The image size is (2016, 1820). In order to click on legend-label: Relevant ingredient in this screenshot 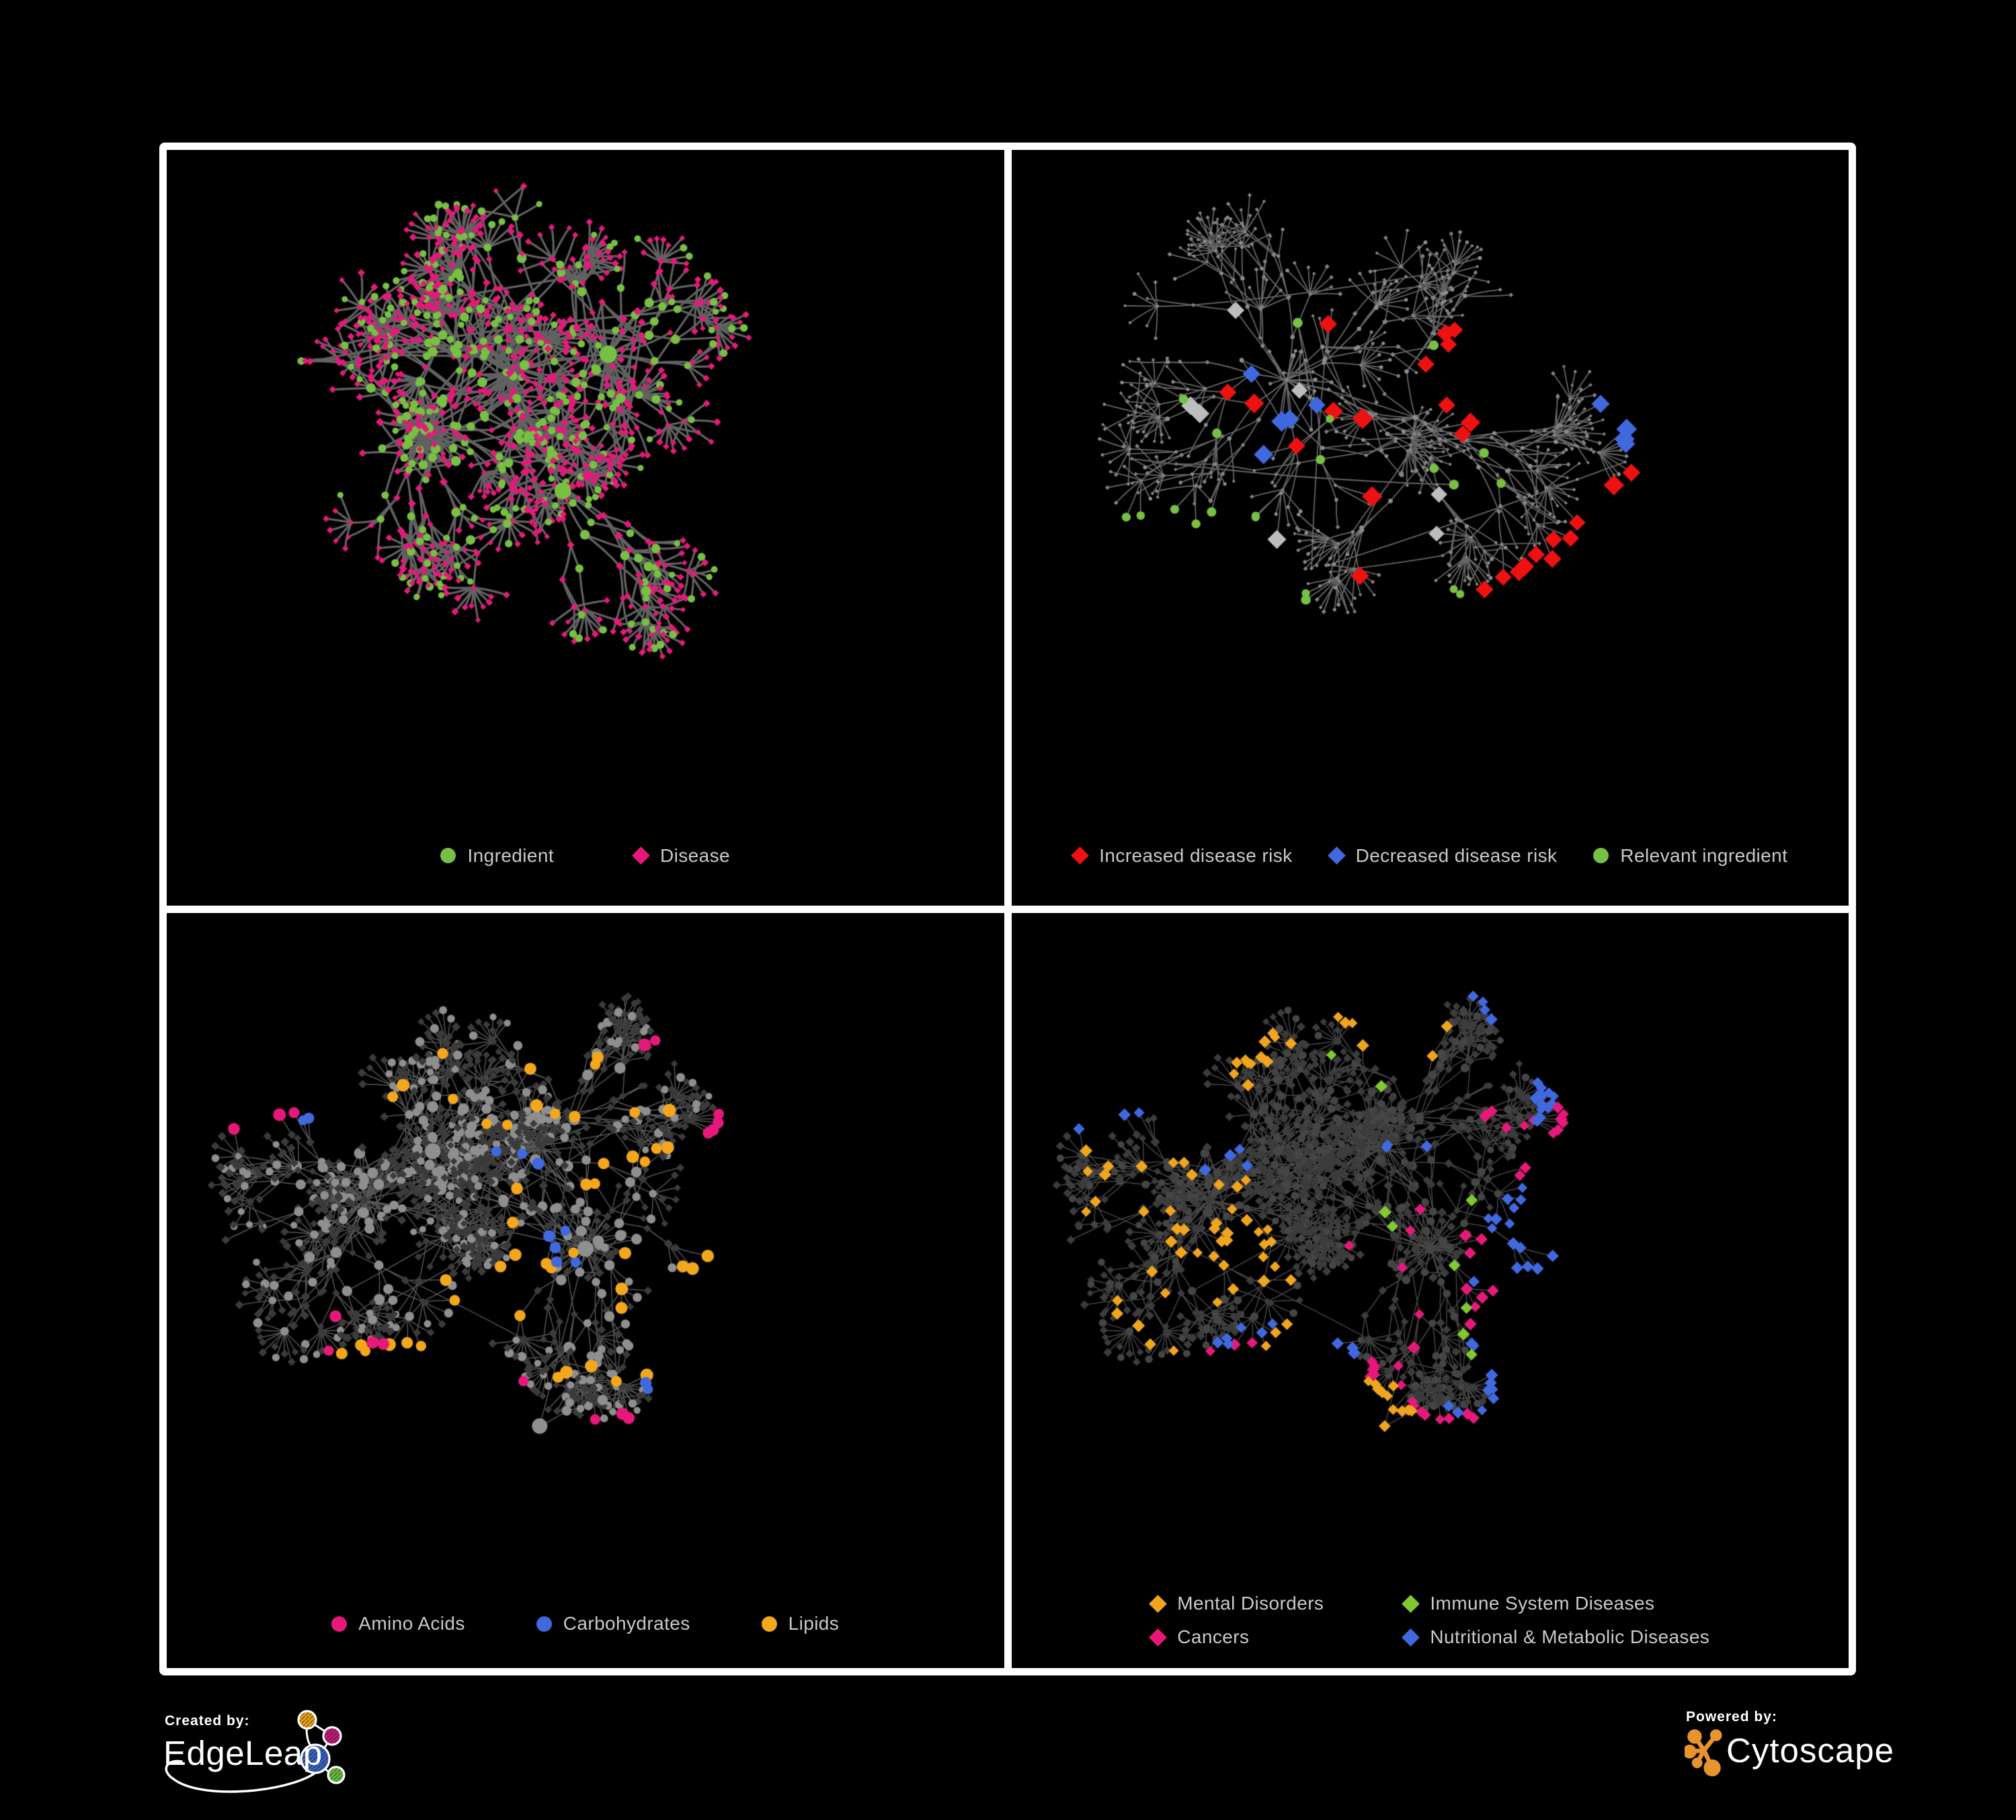, I will do `click(1704, 855)`.